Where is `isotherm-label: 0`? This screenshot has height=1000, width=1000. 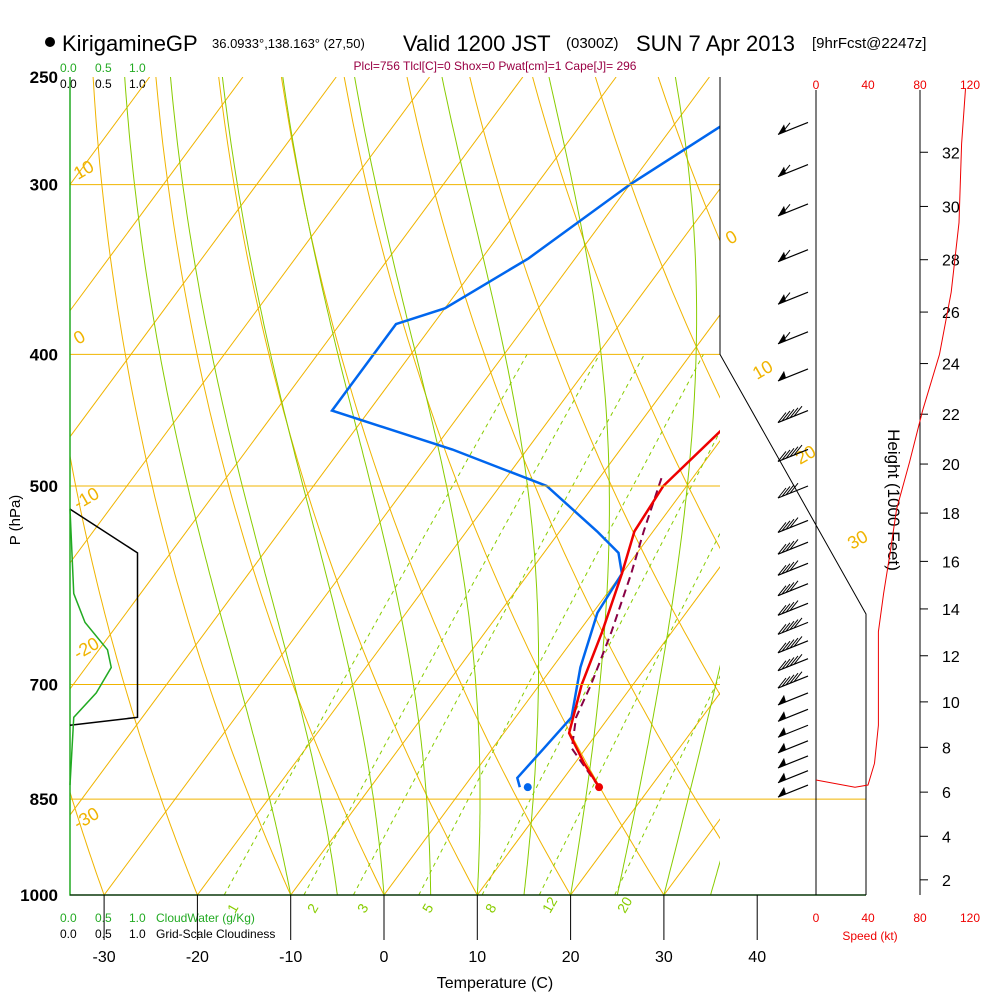 isotherm-label: 0 is located at coordinates (79, 337).